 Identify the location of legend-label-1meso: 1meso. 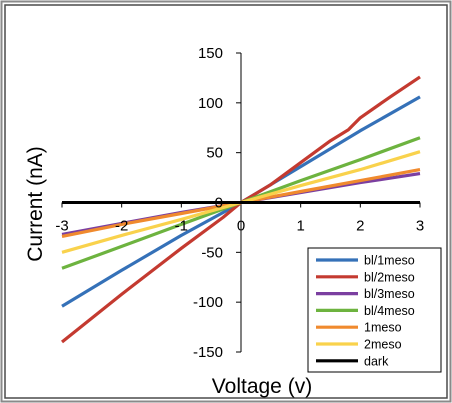
(383, 328).